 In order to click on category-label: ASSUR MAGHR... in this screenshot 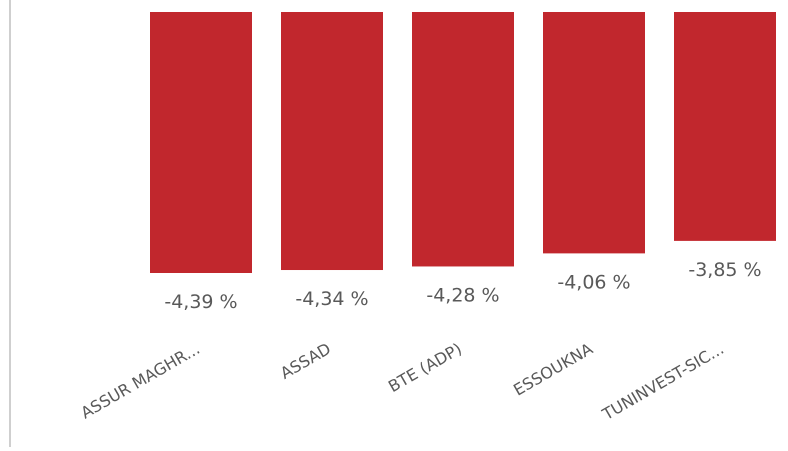, I will do `click(140, 380)`.